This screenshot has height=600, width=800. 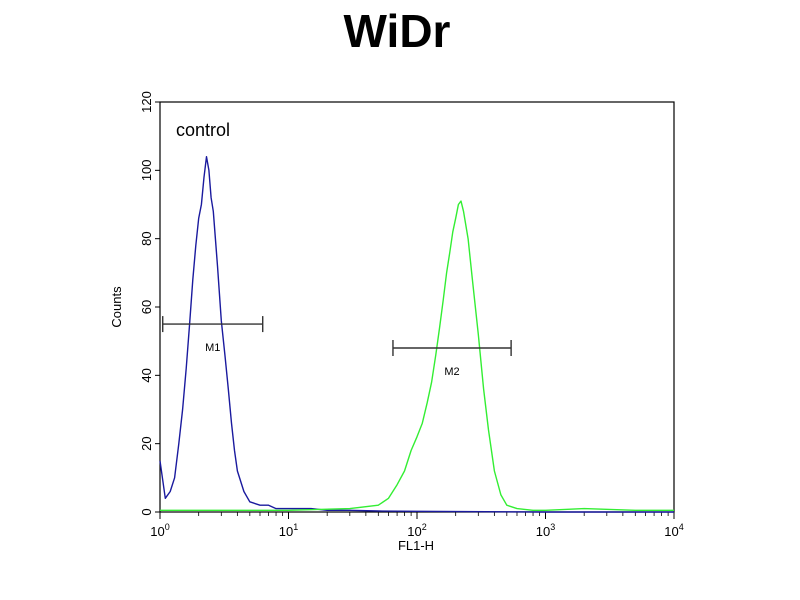 I want to click on y-axis: 0 20 40 60 80 100 120, so click(x=149, y=303).